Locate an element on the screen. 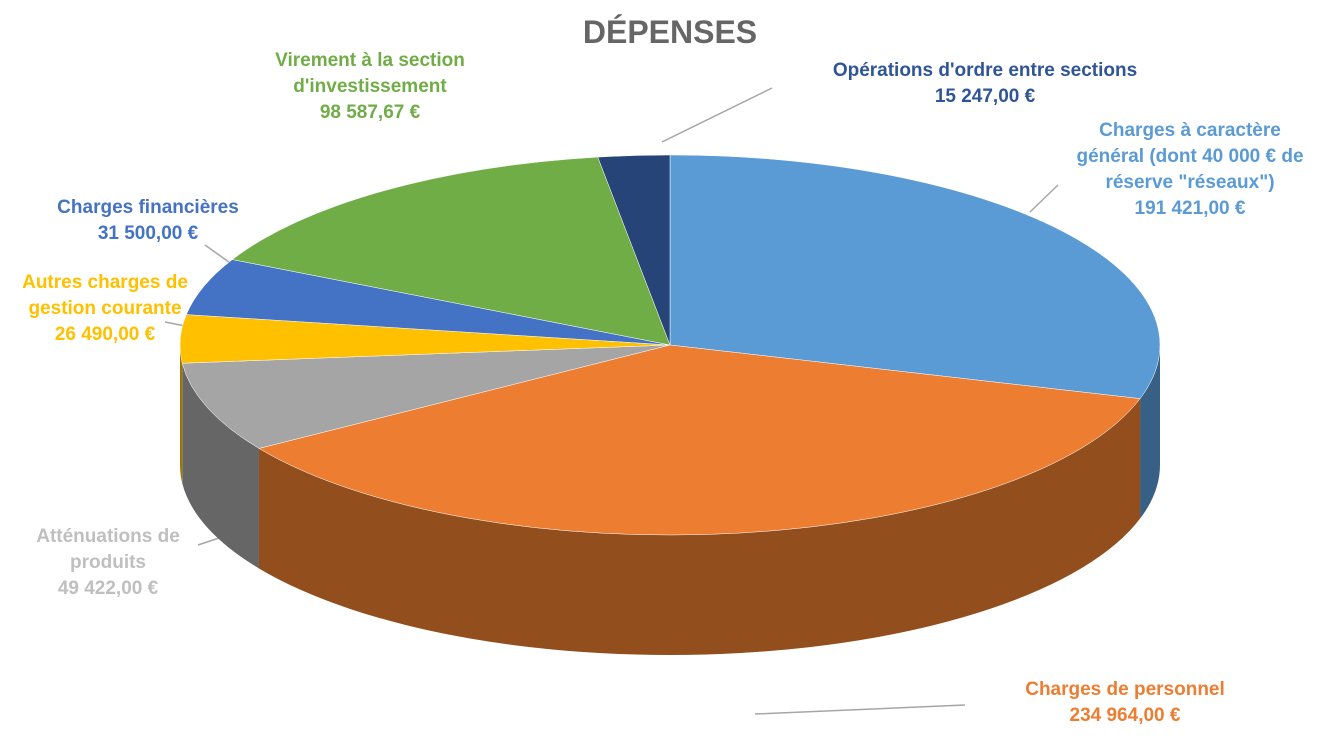 The width and height of the screenshot is (1319, 738). data-label: Charges financières 31 500,00 € is located at coordinates (148, 221).